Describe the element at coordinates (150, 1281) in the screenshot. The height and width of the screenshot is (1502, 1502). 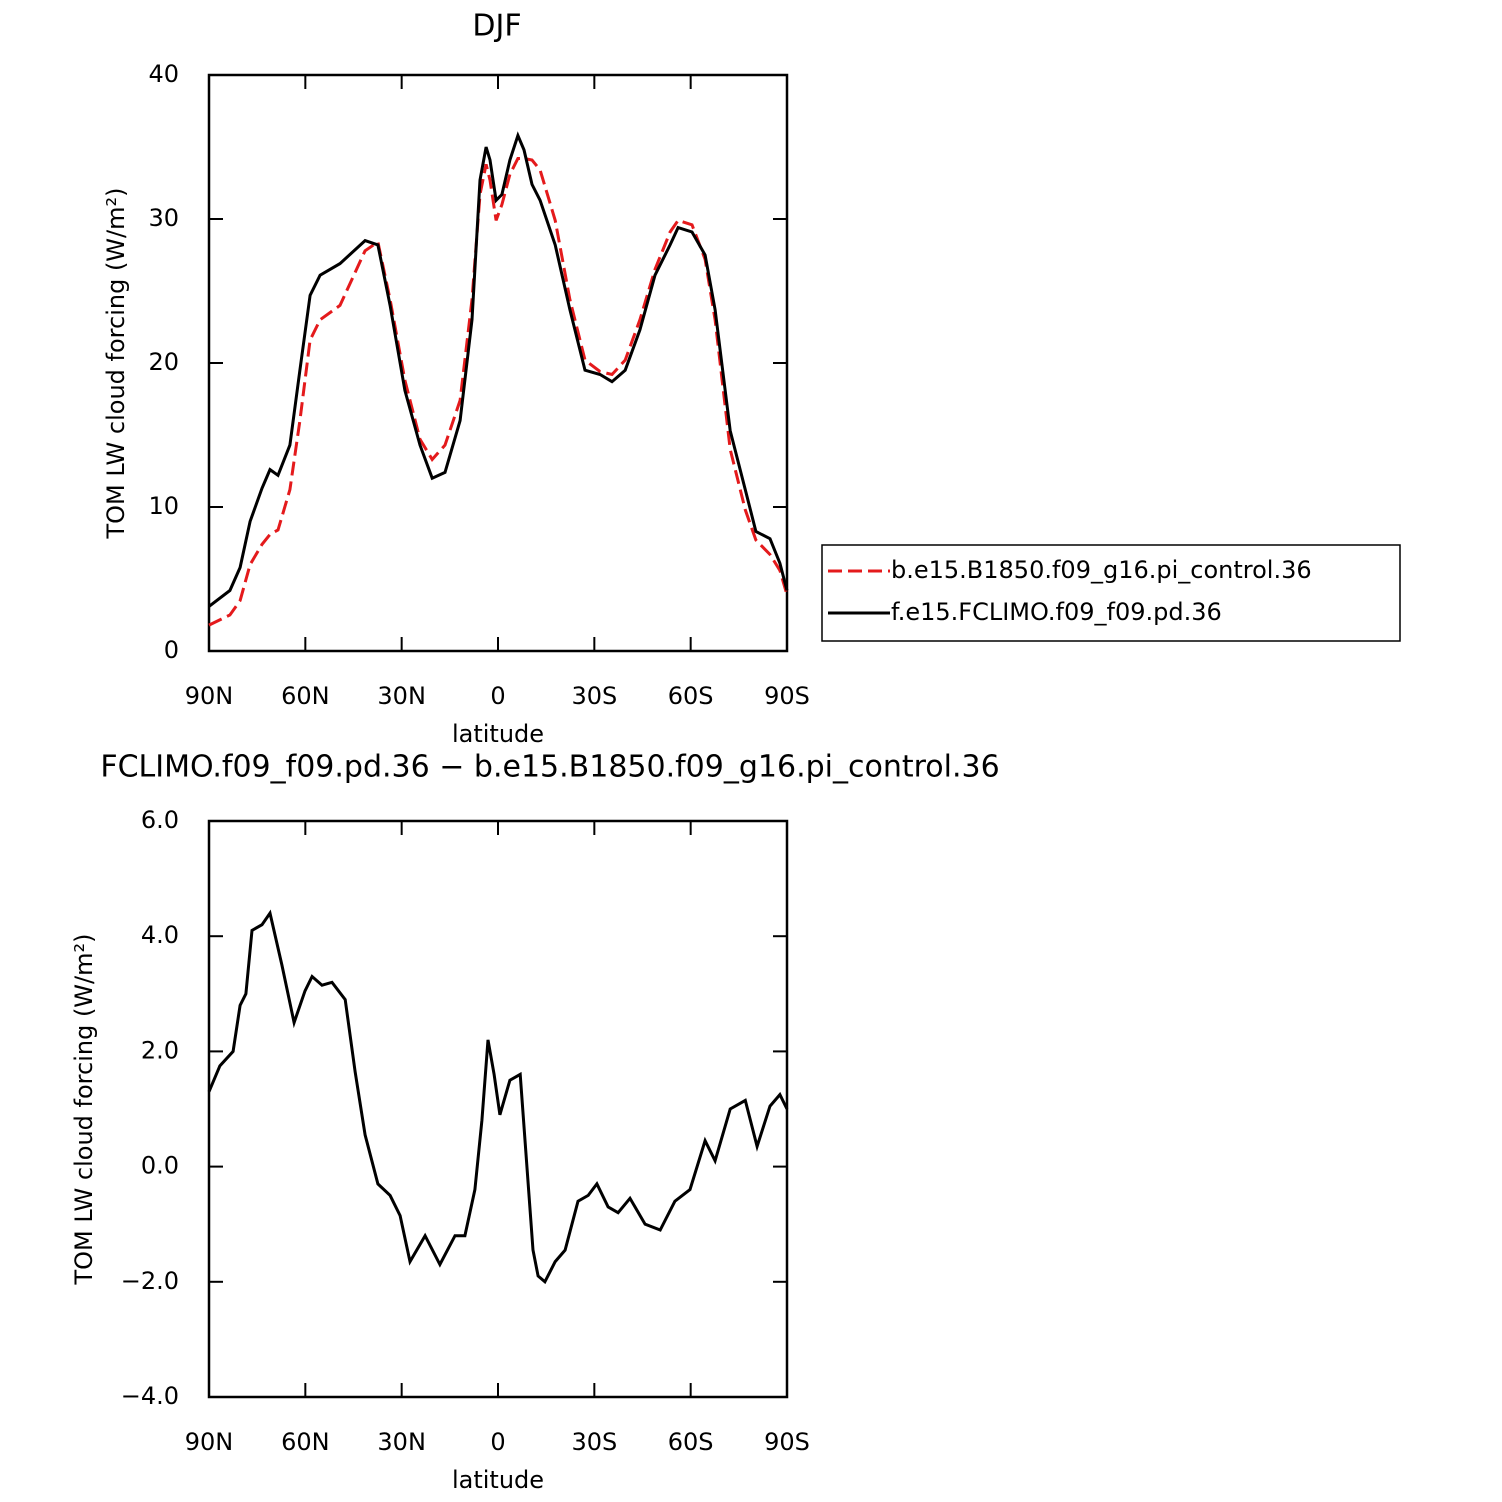
I see `y-tick-label: −2.0` at that location.